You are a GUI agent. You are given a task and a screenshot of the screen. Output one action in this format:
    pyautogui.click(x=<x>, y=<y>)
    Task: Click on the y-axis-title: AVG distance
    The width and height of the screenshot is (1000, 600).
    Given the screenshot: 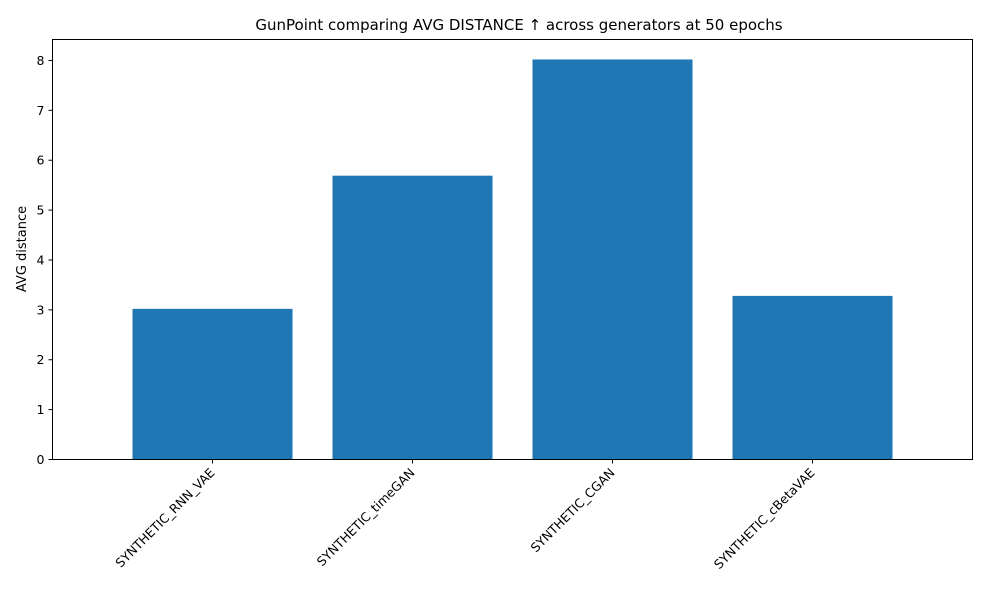 What is the action you would take?
    pyautogui.click(x=22, y=249)
    